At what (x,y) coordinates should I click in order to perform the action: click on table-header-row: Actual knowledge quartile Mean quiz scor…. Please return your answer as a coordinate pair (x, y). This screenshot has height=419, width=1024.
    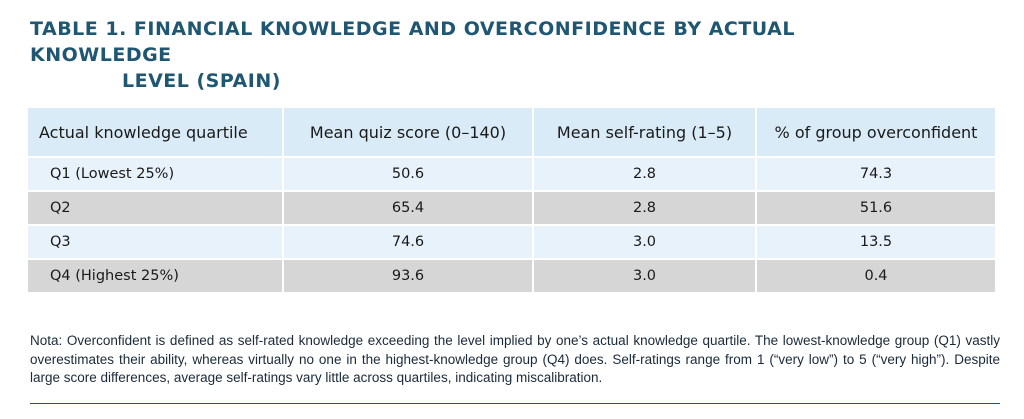
    Looking at the image, I should click on (511, 132).